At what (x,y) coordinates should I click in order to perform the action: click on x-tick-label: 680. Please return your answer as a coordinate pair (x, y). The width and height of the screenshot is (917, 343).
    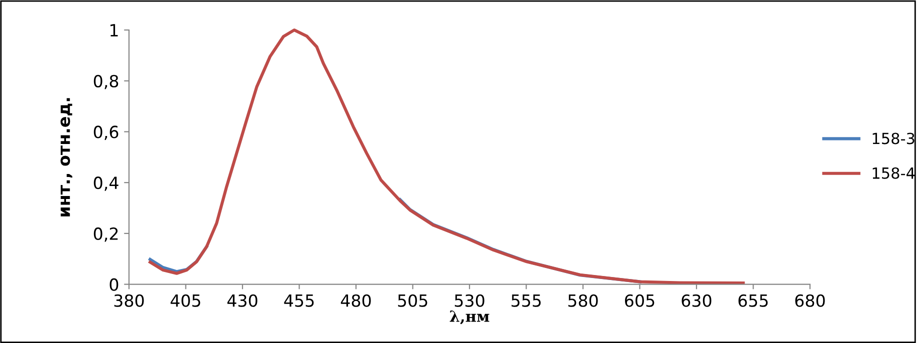
    Looking at the image, I should click on (810, 300).